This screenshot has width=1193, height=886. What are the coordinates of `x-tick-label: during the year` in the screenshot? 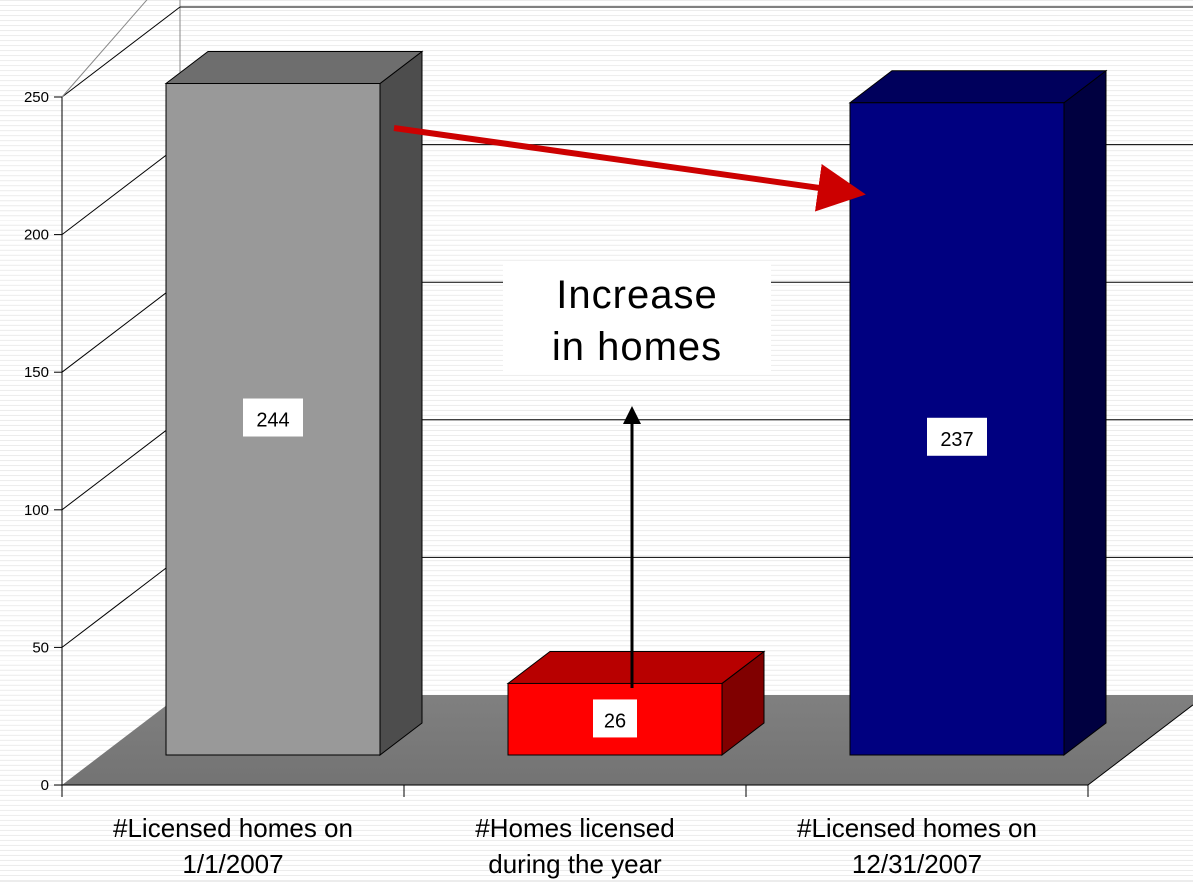 It's located at (575, 864).